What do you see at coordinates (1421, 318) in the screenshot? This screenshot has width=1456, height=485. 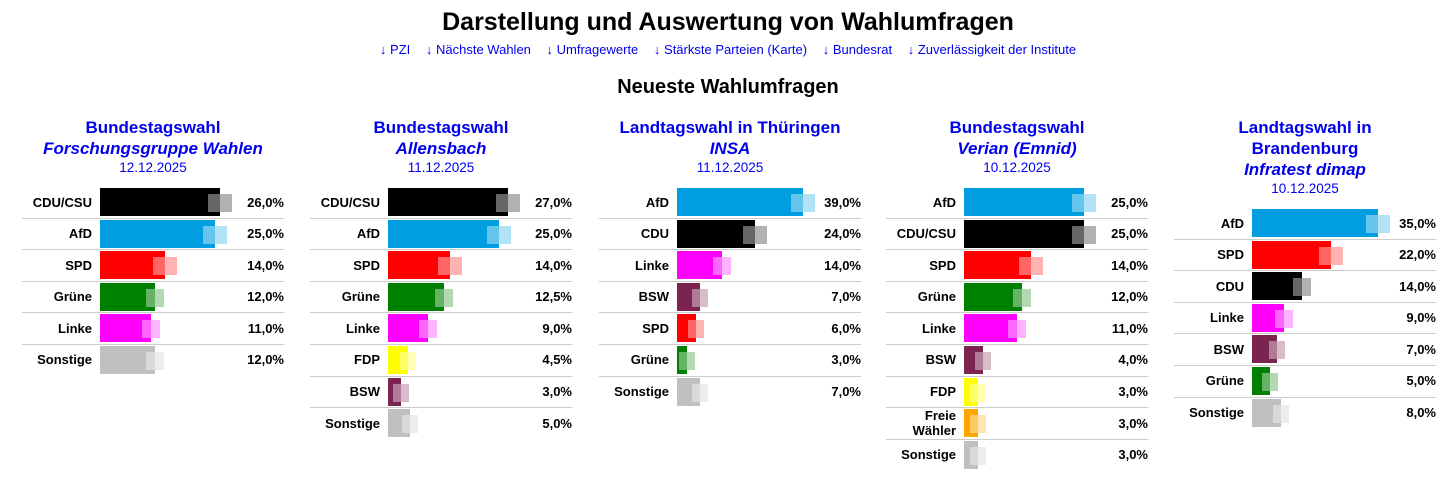 I see `party-value: 9,0%` at bounding box center [1421, 318].